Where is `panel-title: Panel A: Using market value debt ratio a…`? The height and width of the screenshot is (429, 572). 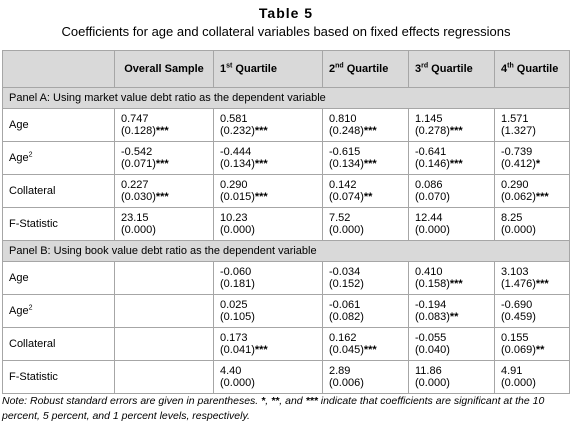
panel-title: Panel A: Using market value debt ratio a… is located at coordinates (286, 98).